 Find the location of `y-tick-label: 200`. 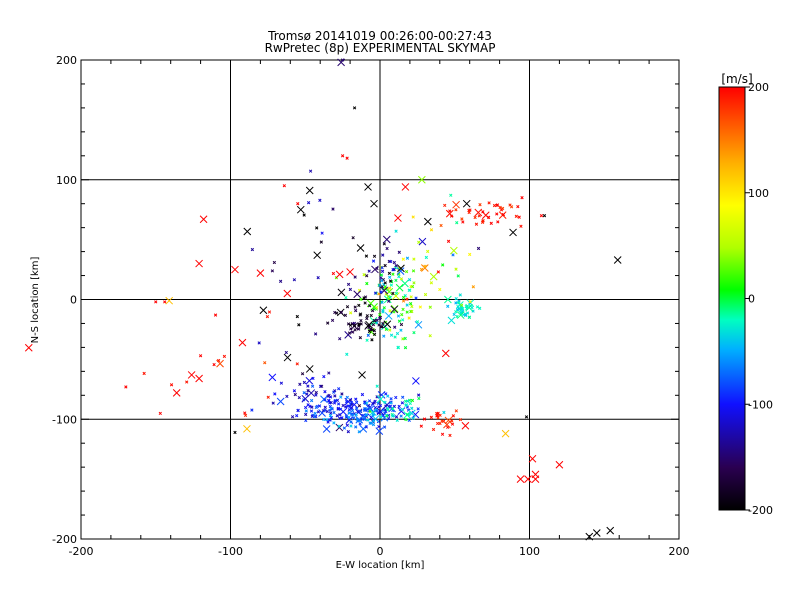

y-tick-label: 200 is located at coordinates (66, 60).